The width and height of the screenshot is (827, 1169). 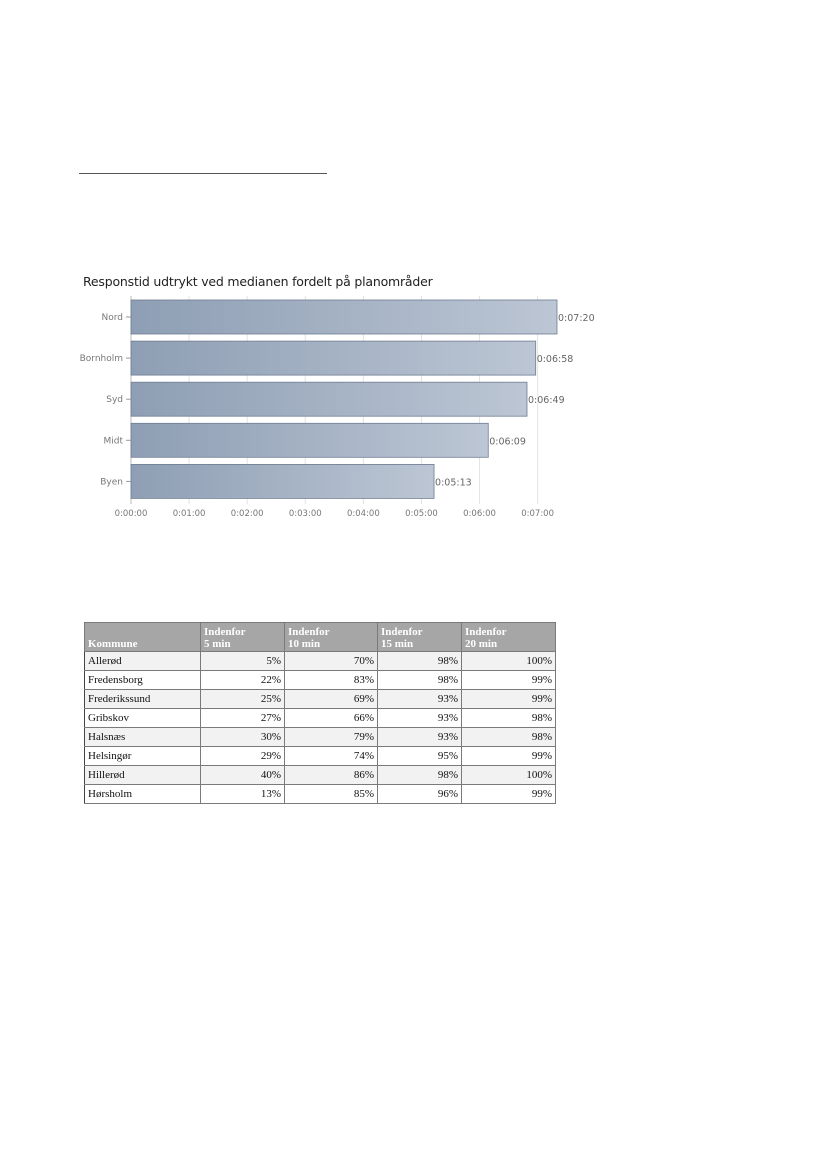 What do you see at coordinates (331, 737) in the screenshot?
I see `percent-cell: 79%` at bounding box center [331, 737].